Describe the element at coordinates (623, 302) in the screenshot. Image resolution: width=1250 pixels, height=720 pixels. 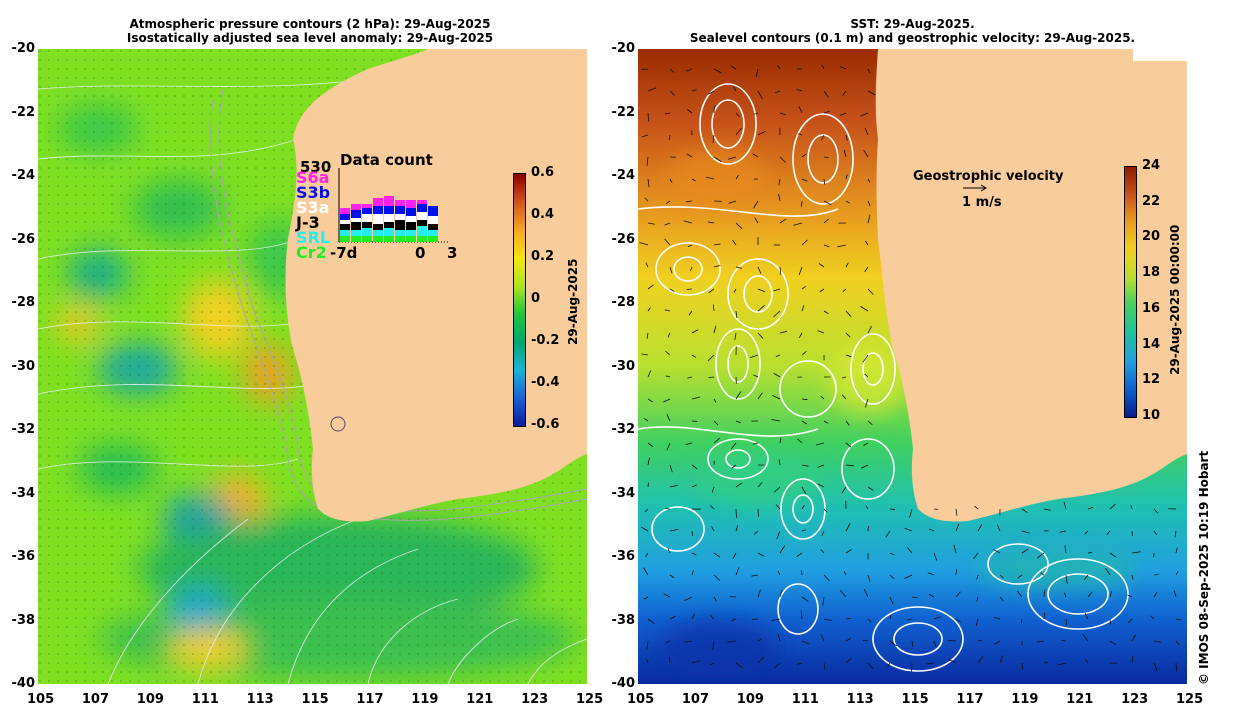
I see `right-y-tick: -28` at that location.